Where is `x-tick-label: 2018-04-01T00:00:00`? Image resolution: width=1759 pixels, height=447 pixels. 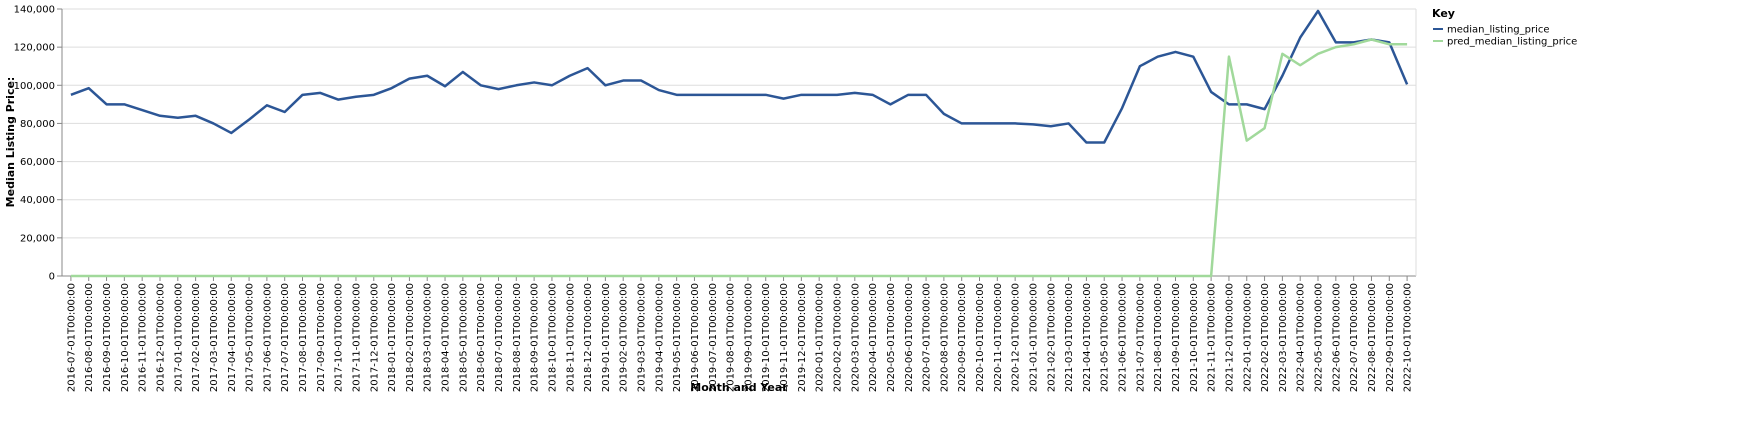 x-tick-label: 2018-04-01T00:00:00 is located at coordinates (446, 337).